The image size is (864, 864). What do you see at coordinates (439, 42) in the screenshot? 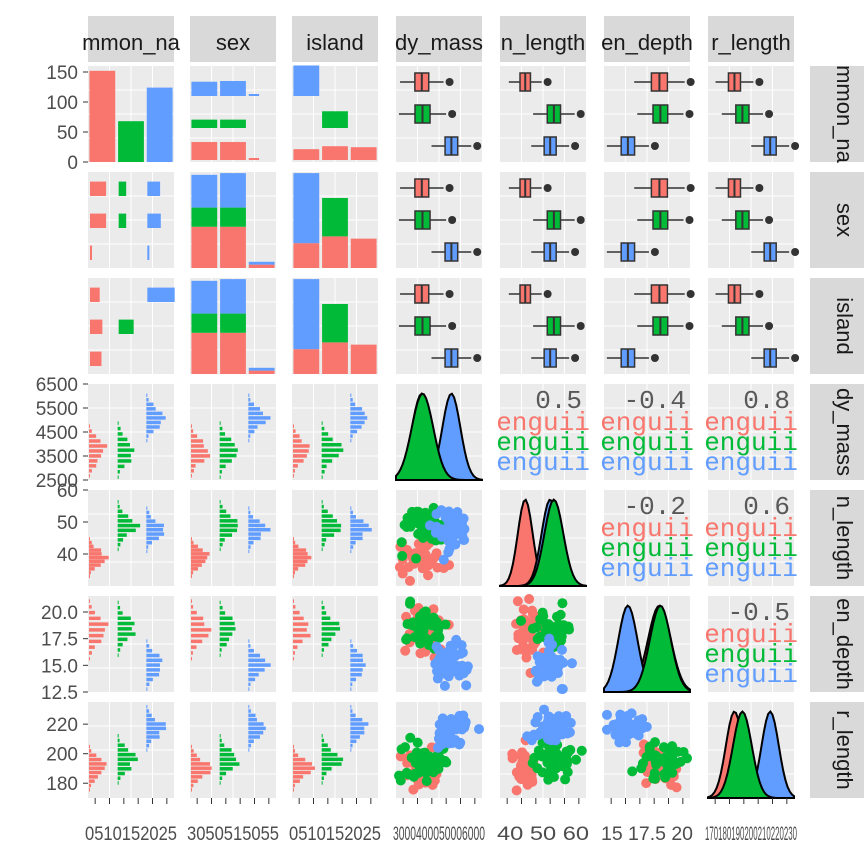
I see `strip-top-label: dy_mass` at bounding box center [439, 42].